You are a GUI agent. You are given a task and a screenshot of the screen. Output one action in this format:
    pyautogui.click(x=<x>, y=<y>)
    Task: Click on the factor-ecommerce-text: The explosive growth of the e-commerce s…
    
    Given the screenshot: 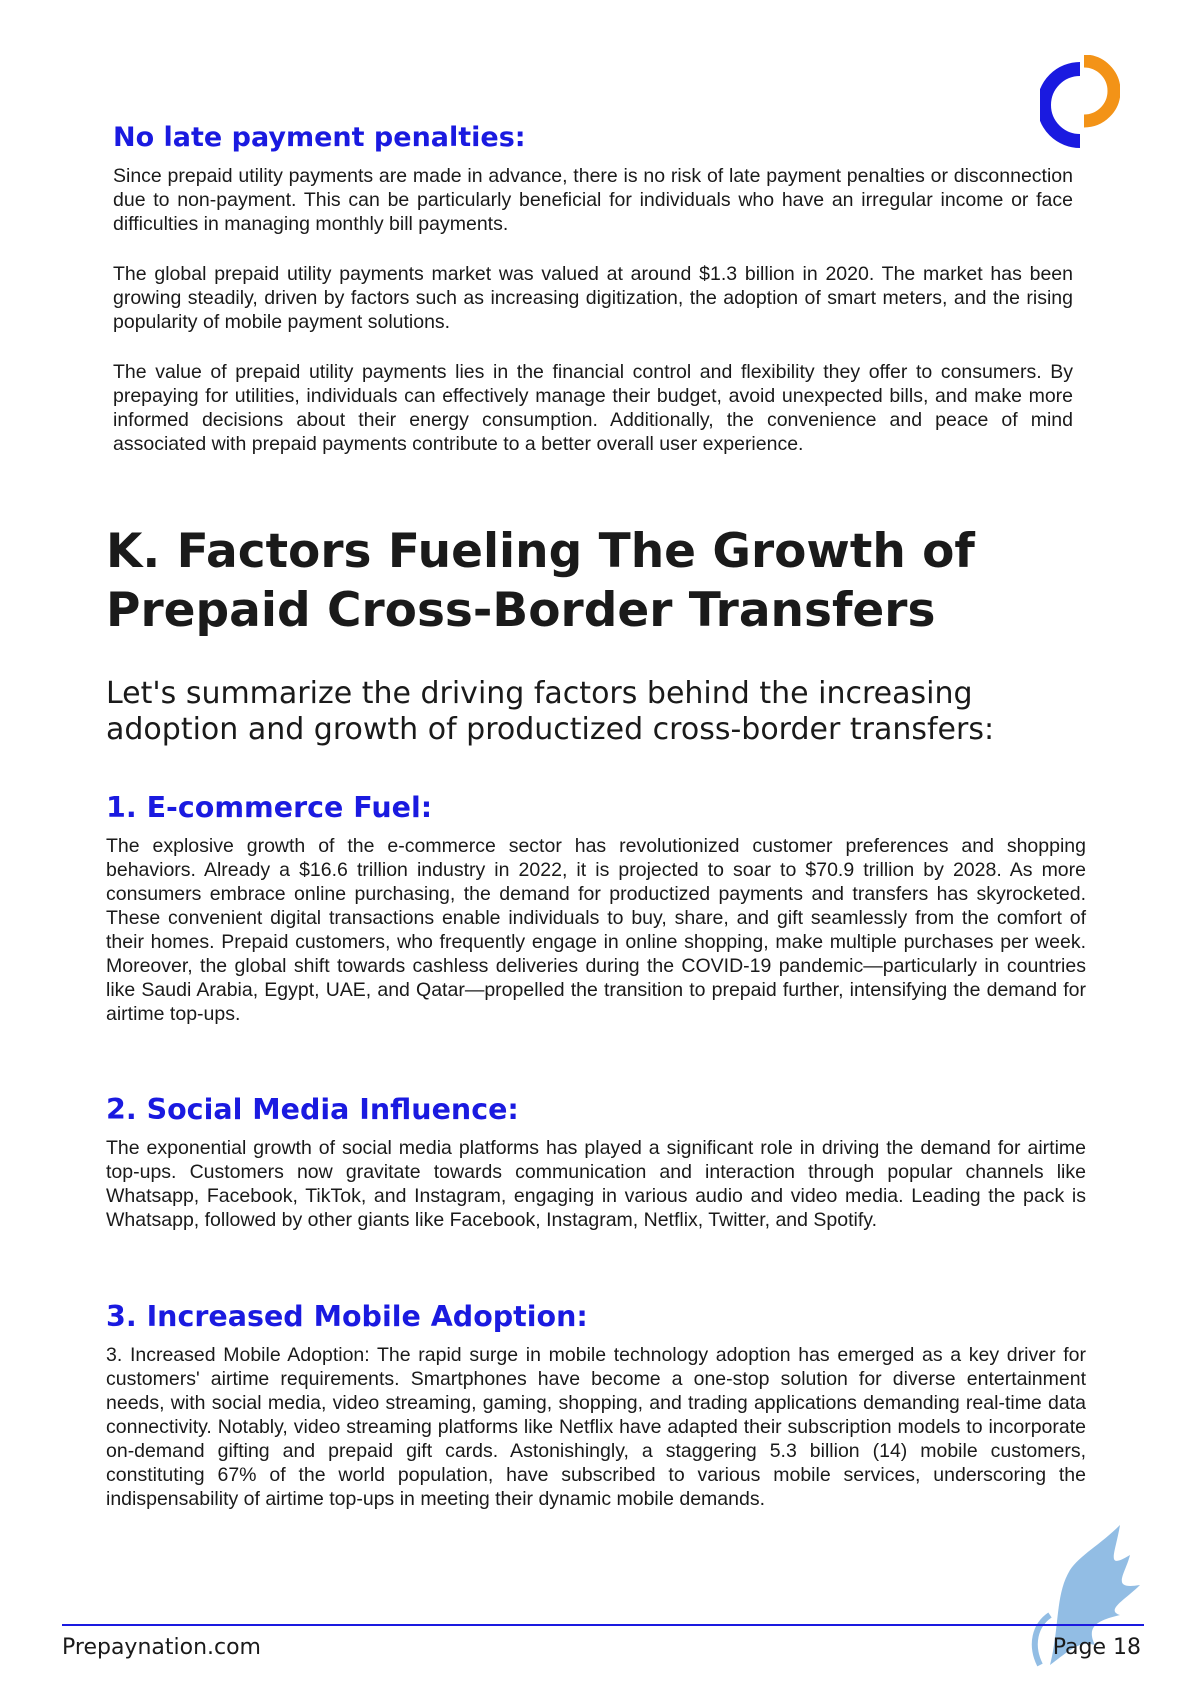 What is the action you would take?
    pyautogui.click(x=596, y=930)
    